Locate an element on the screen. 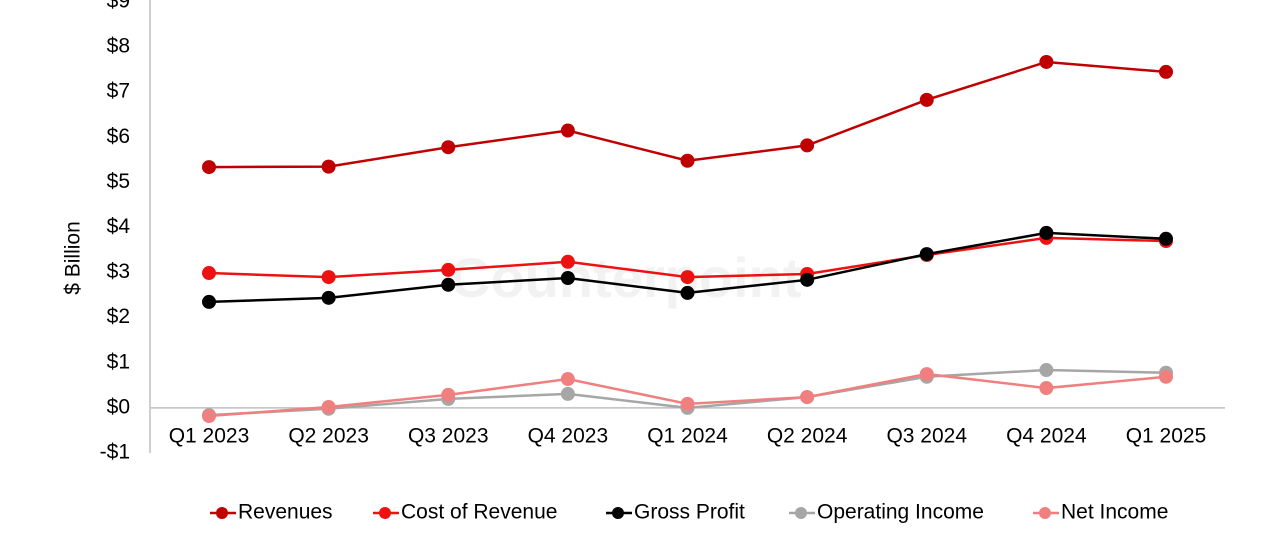 The width and height of the screenshot is (1280, 544). legend-label: Net Income is located at coordinates (1114, 512).